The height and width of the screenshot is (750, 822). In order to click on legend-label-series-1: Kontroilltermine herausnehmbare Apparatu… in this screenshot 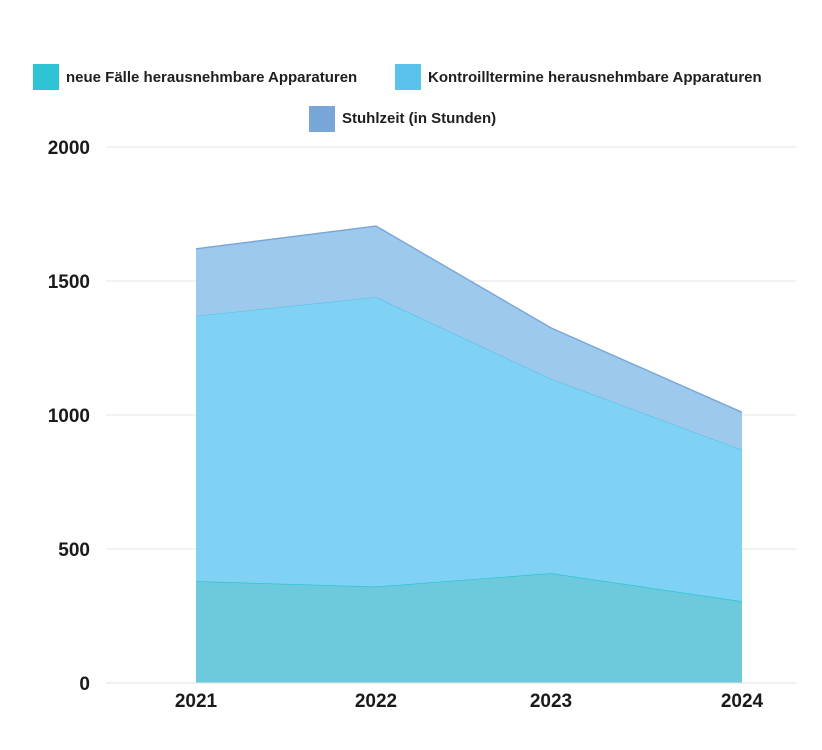, I will do `click(595, 77)`.